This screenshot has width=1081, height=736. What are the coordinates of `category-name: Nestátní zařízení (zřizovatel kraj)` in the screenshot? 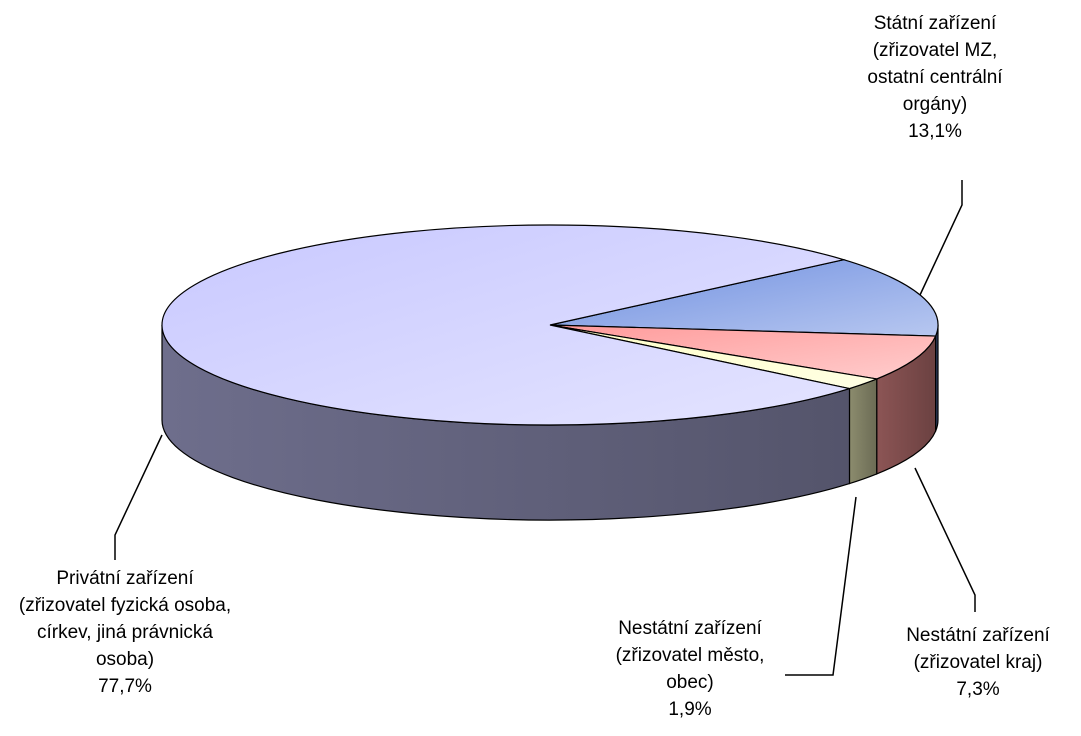 It's located at (978, 649).